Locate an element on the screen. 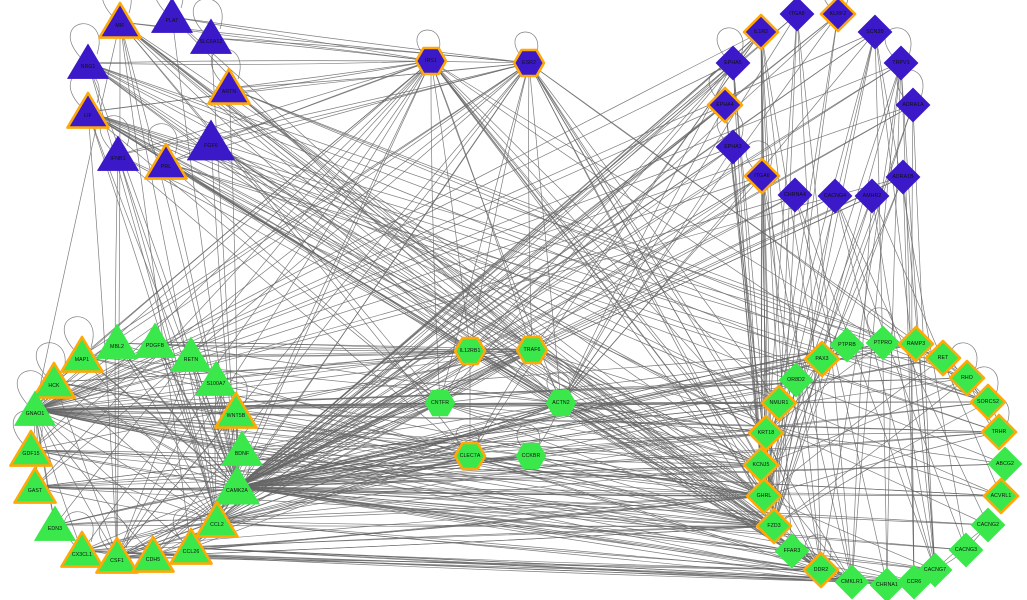  graph-node-il12rb1: IL12RB1 is located at coordinates (470, 351).